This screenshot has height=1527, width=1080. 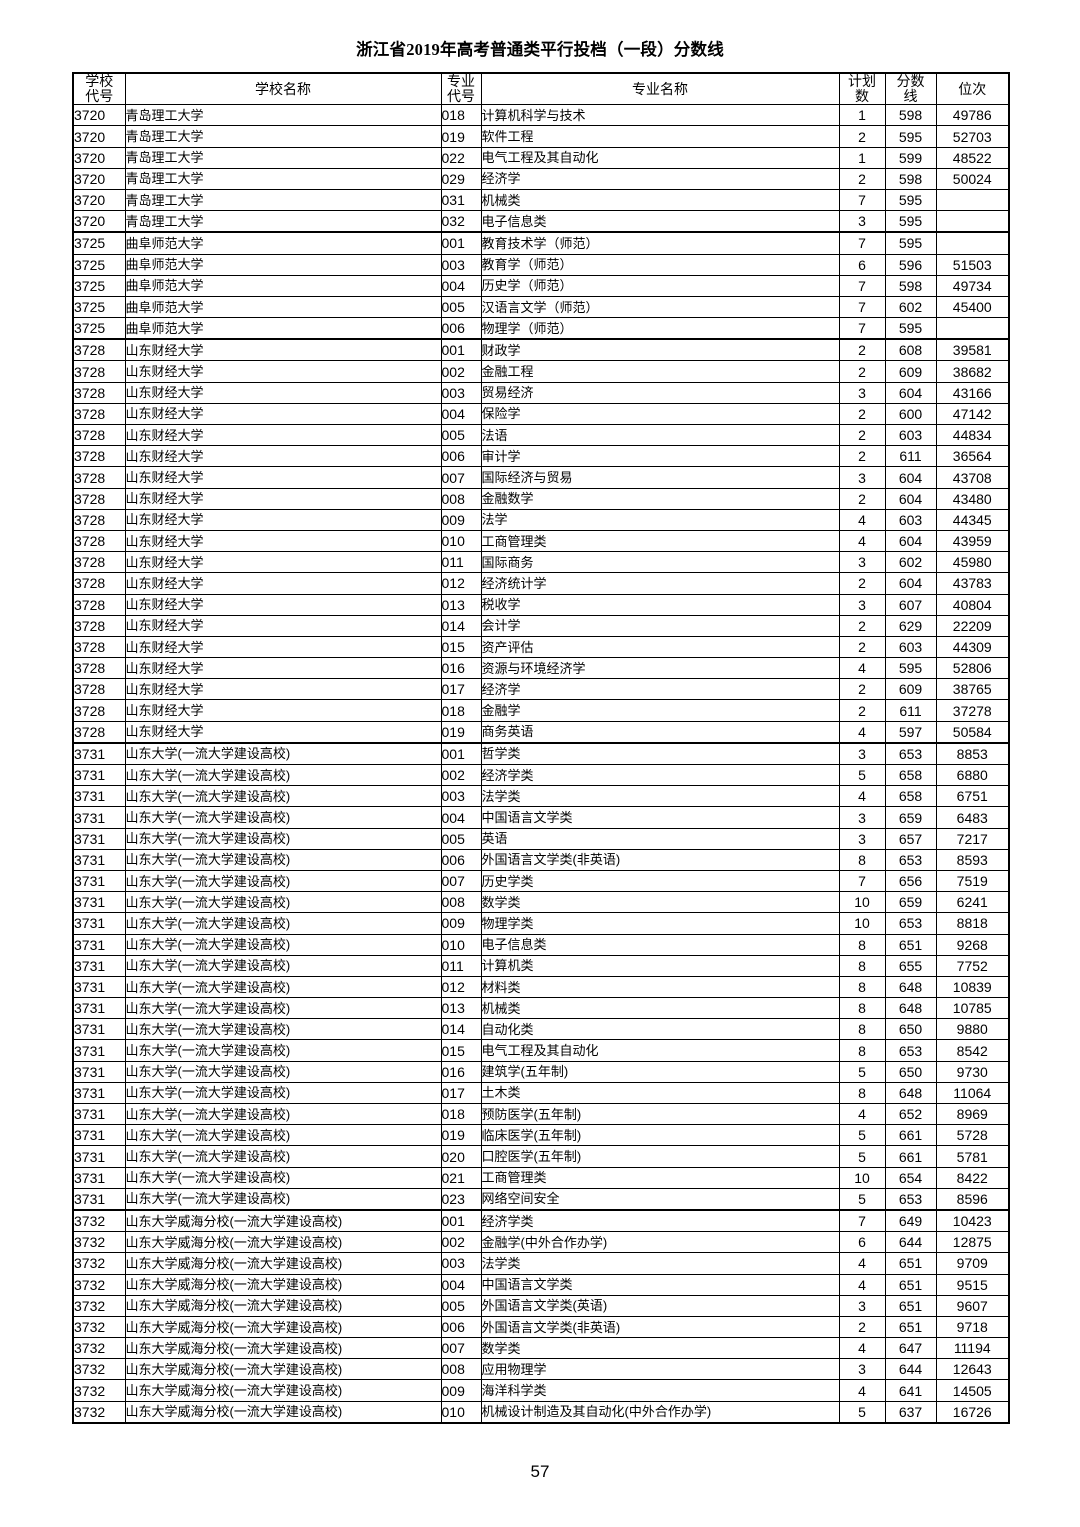 What do you see at coordinates (910, 456) in the screenshot?
I see `cell-score: 611` at bounding box center [910, 456].